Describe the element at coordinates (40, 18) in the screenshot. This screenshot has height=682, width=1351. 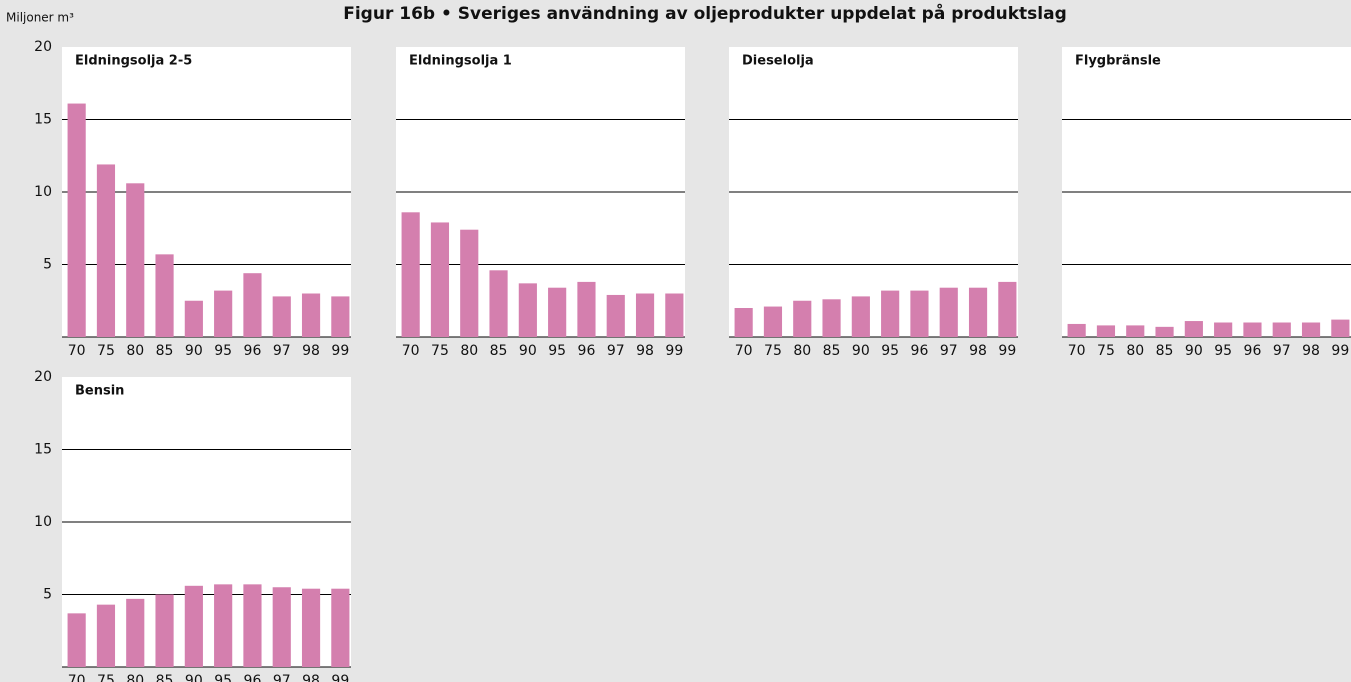
I see `y-axis-label: Miljoner m³` at that location.